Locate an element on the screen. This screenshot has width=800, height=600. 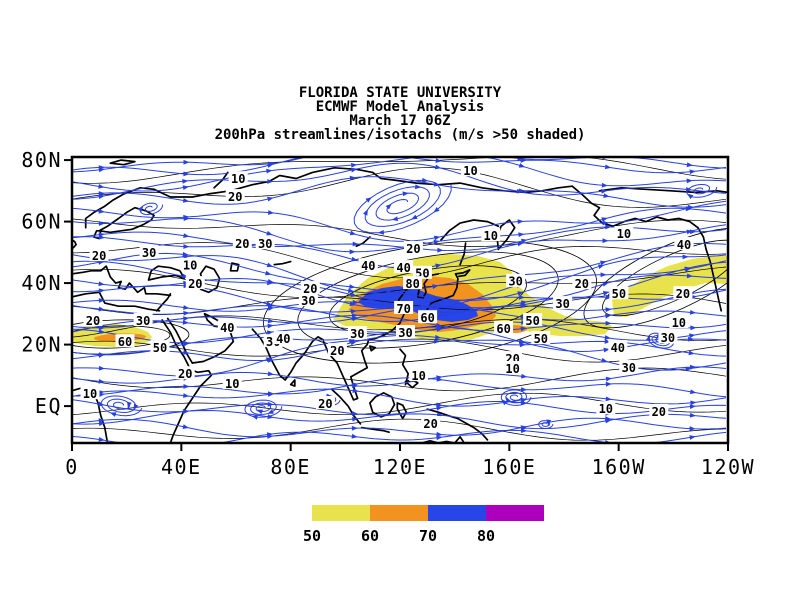
x-tick-label: 40E is located at coordinates (181, 467).